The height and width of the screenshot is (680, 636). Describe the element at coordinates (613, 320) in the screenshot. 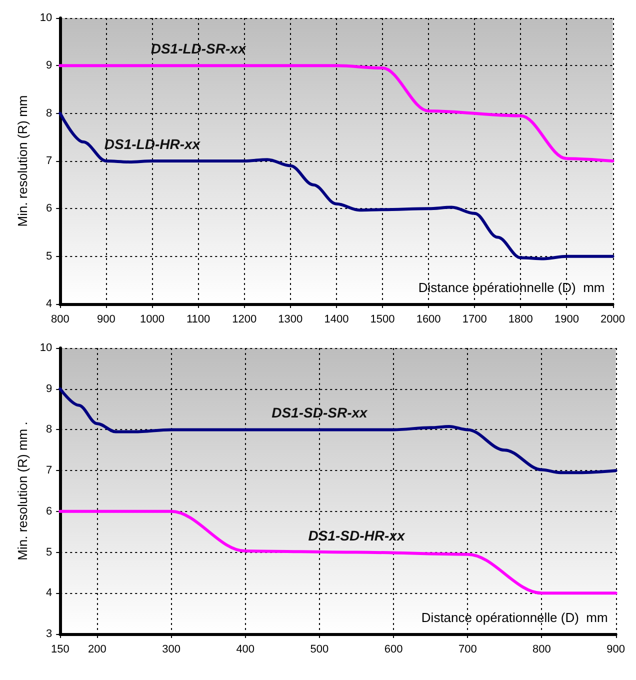

I see `x-tick-label: 2000` at that location.